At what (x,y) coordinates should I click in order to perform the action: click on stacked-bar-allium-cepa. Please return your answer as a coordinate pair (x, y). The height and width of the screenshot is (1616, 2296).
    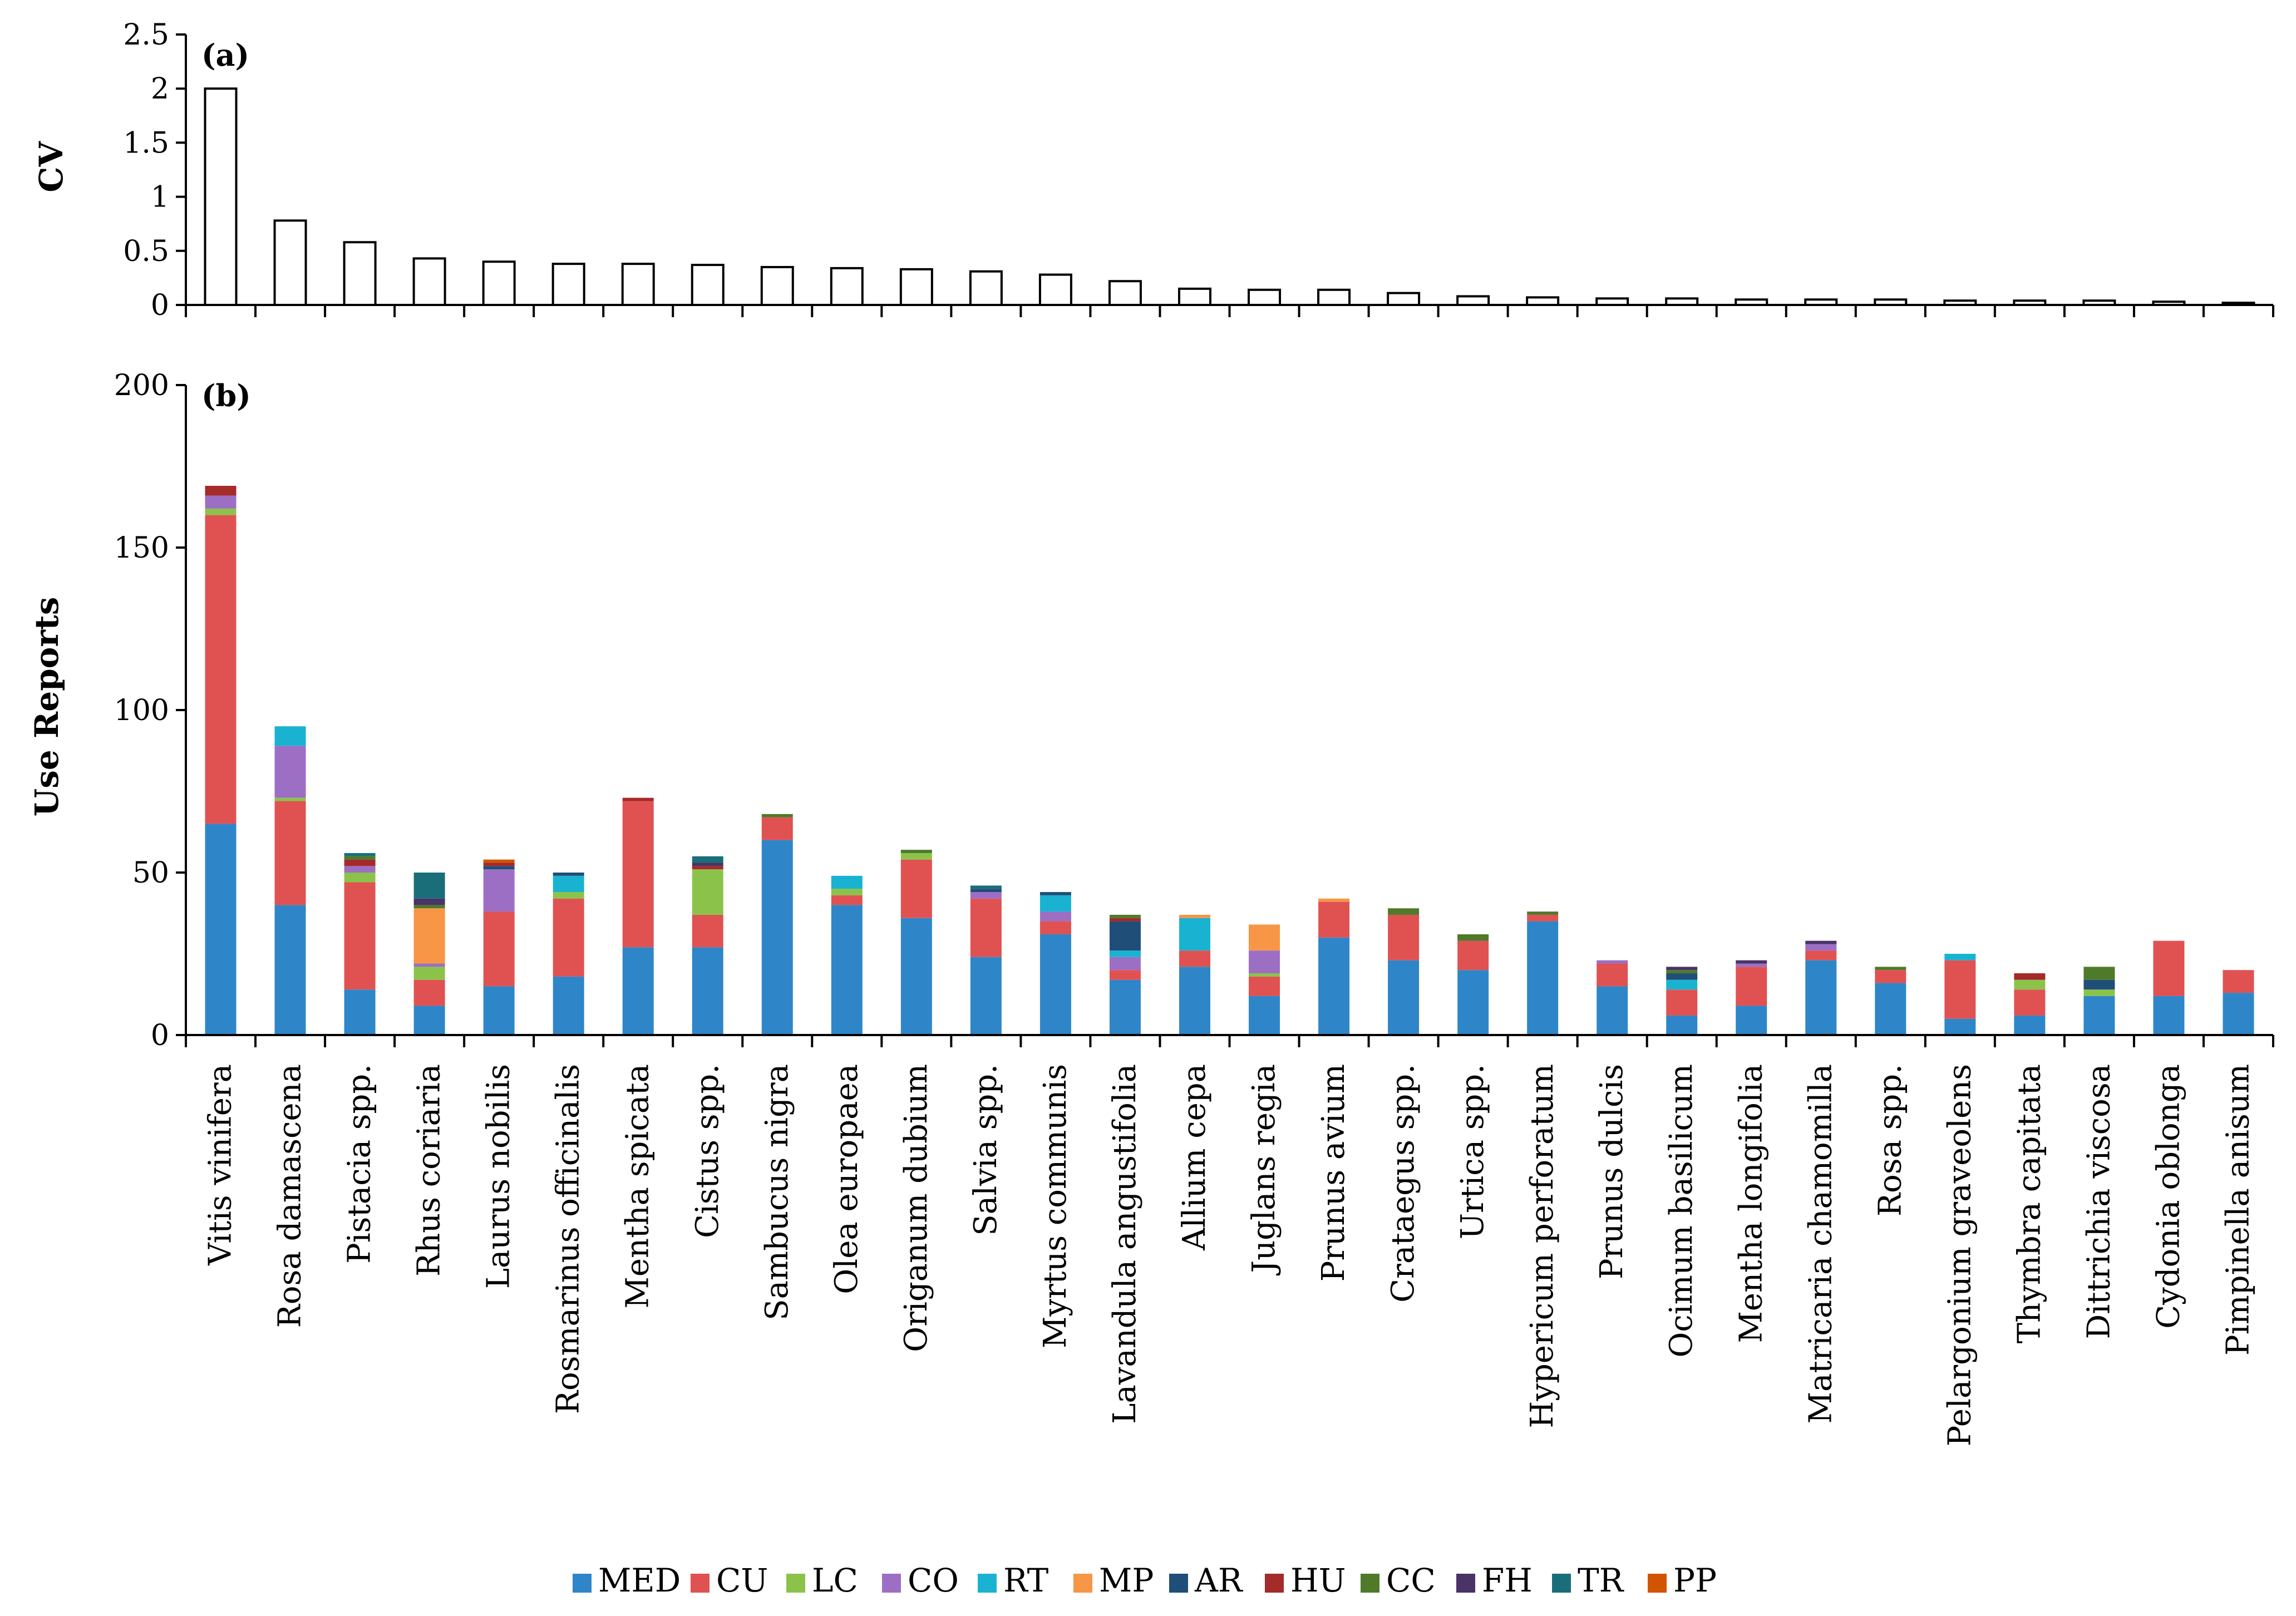
    Looking at the image, I should click on (1194, 974).